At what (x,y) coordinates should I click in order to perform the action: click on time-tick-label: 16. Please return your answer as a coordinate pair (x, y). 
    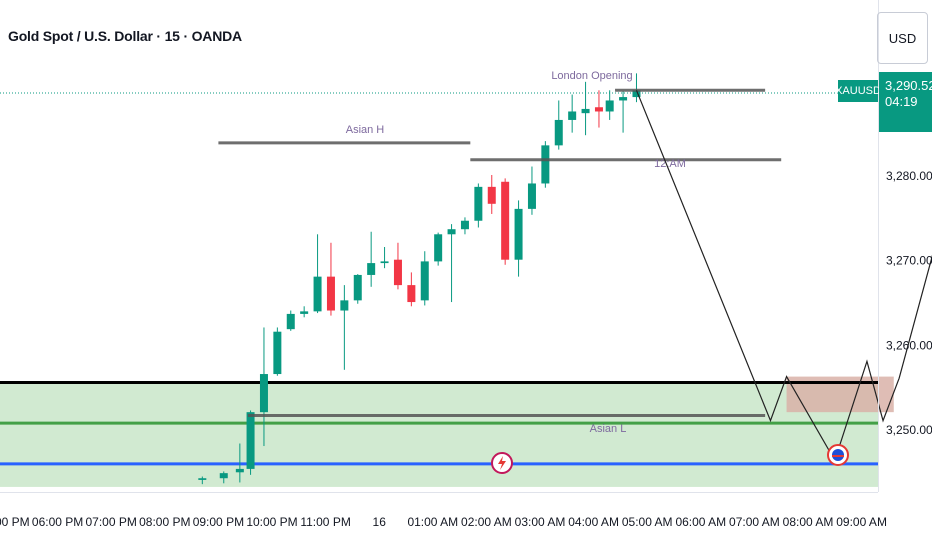
    Looking at the image, I should click on (380, 522).